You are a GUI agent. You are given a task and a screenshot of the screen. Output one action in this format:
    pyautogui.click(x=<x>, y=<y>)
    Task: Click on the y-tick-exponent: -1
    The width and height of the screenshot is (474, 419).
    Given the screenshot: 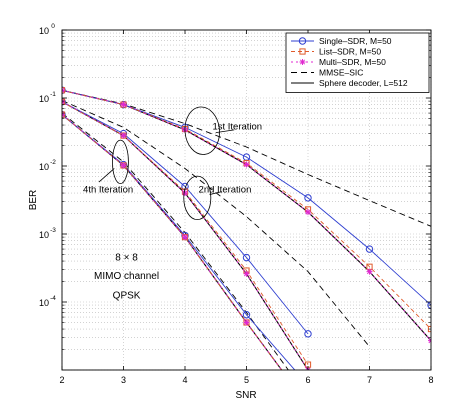 What is the action you would take?
    pyautogui.click(x=53, y=94)
    